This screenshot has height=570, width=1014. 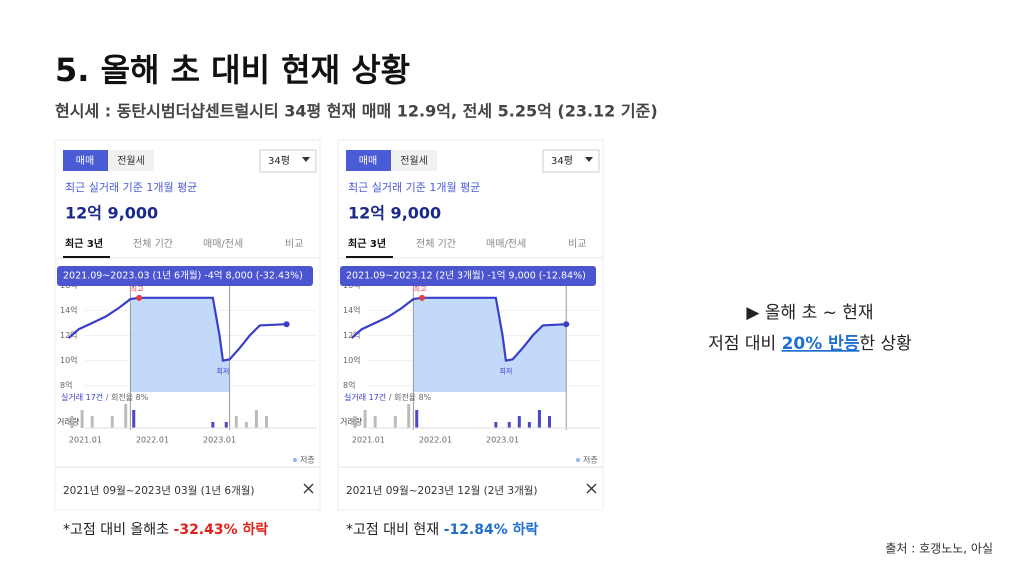 I want to click on note-line1: ▶ 올해 초 ~ 현재, so click(x=809, y=313).